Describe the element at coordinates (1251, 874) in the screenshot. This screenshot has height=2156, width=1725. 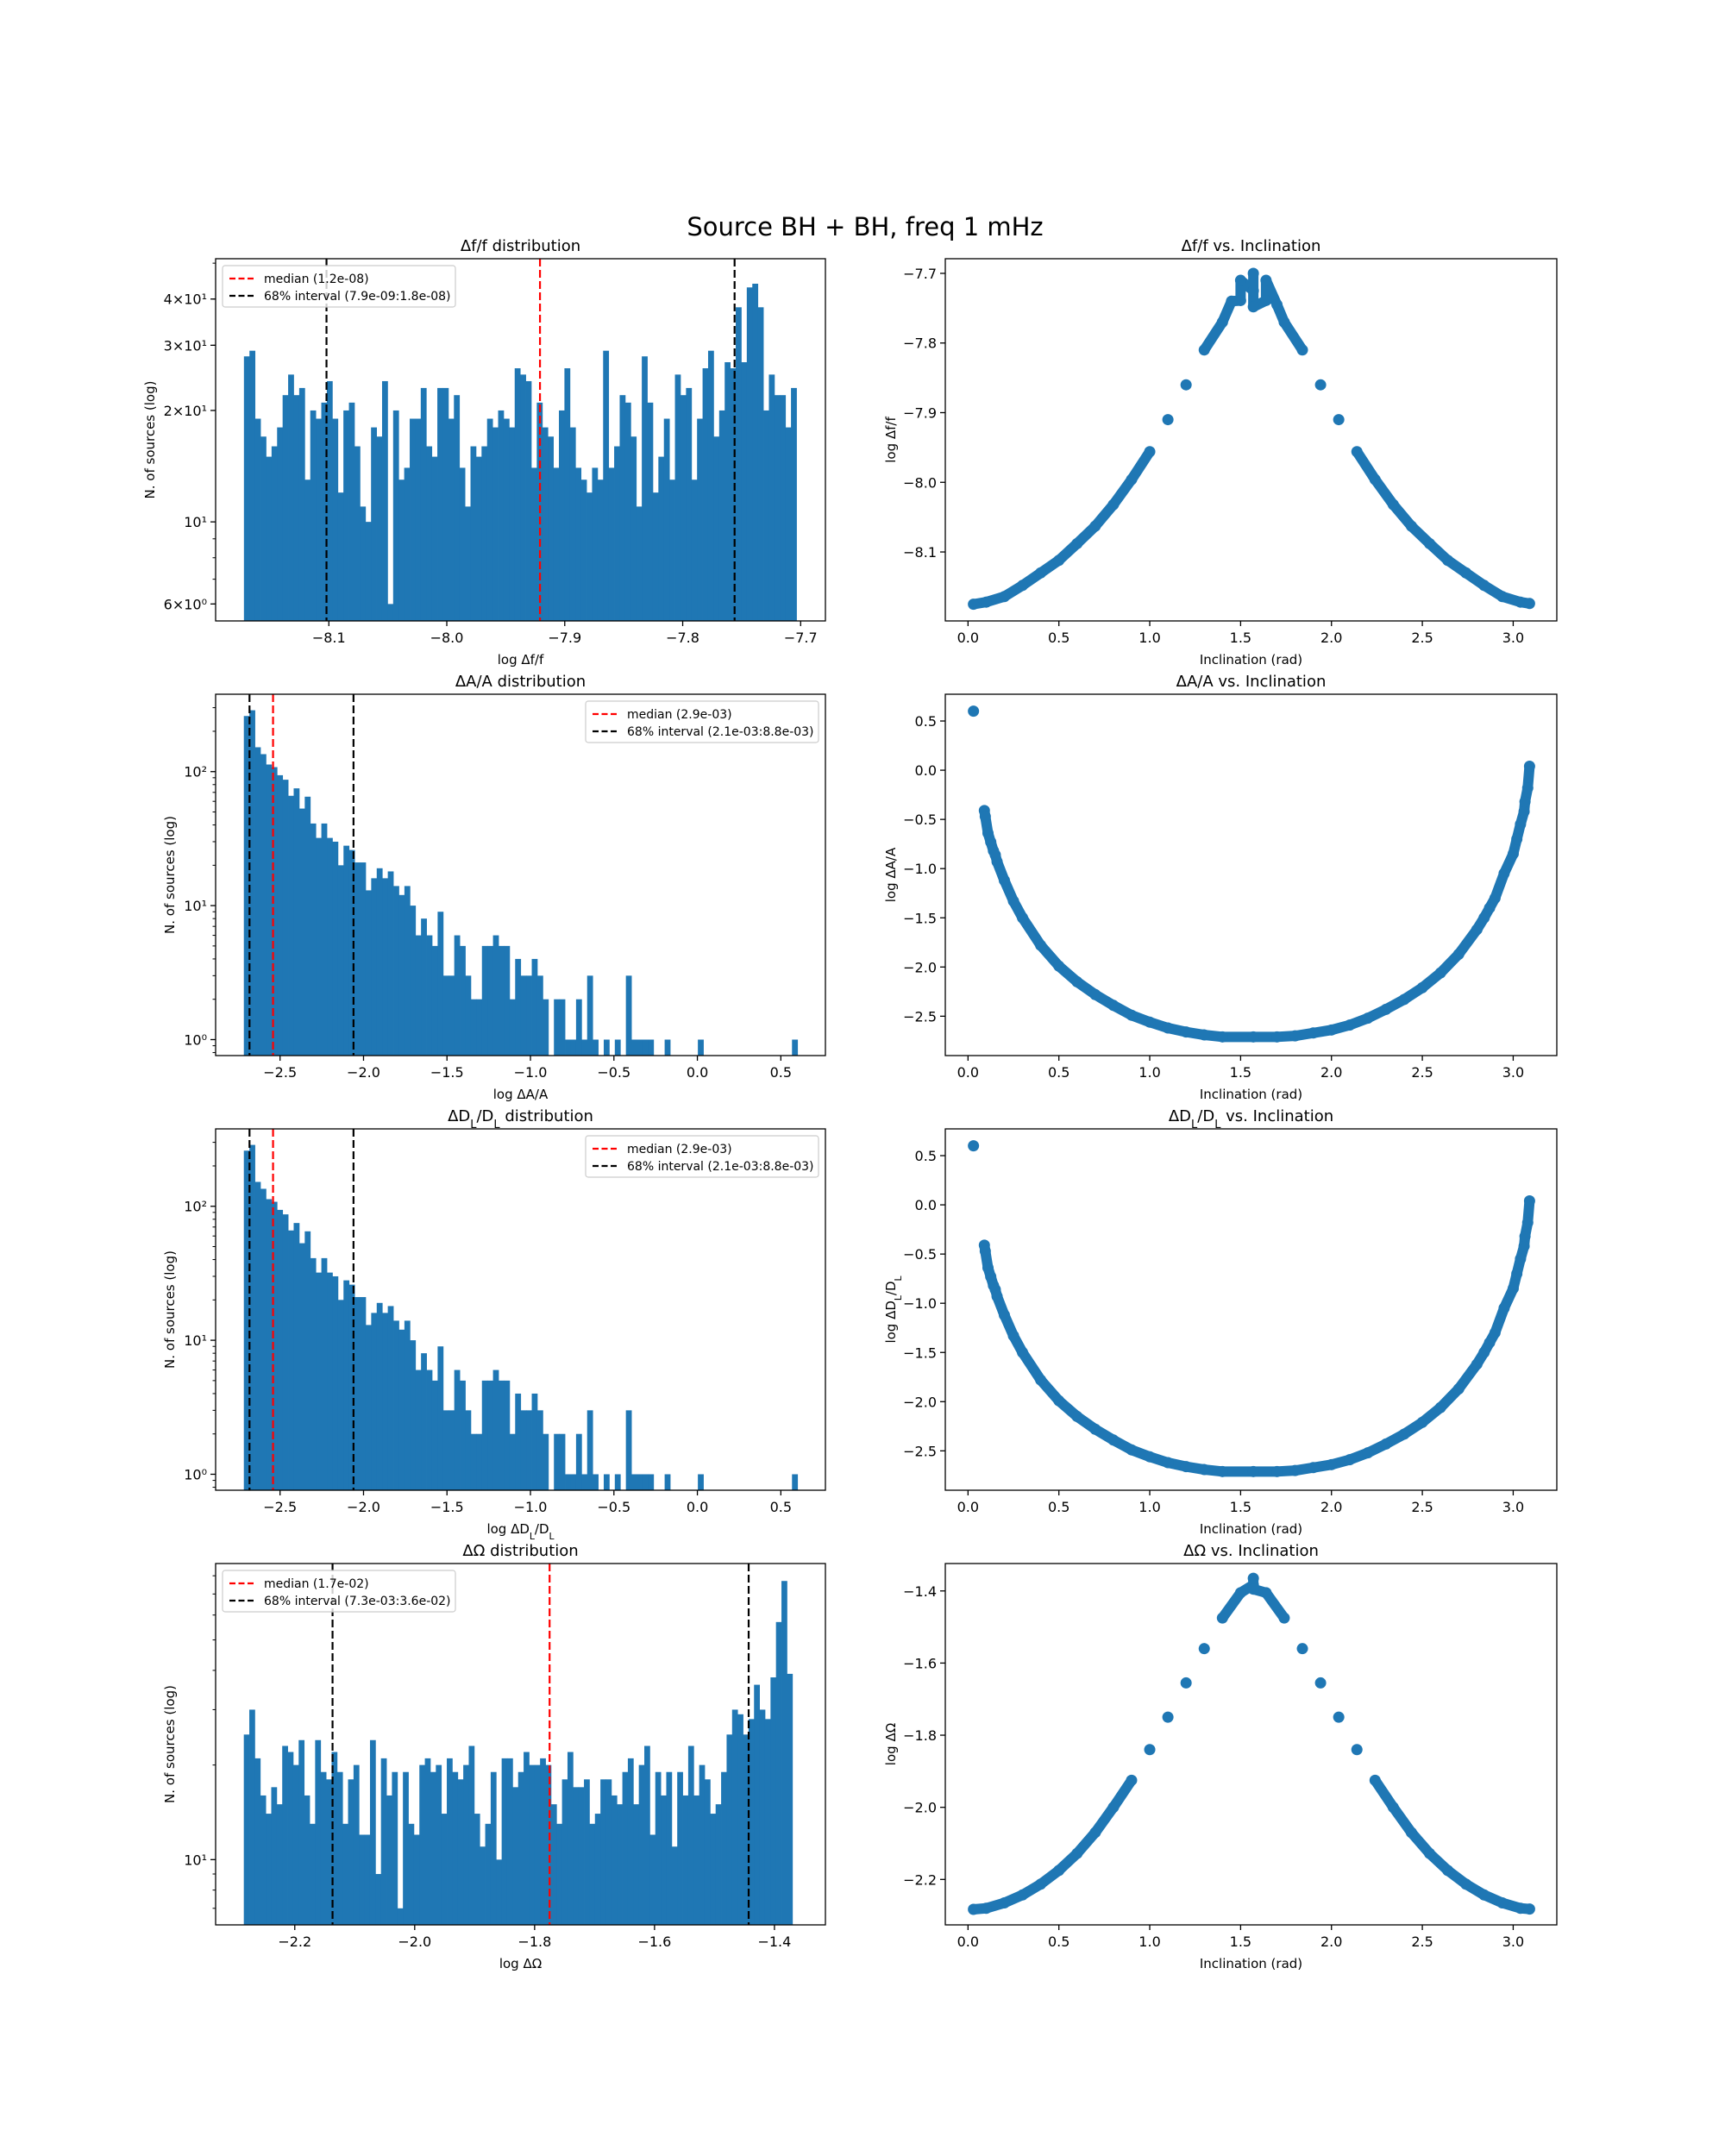
I see `axes-frame` at that location.